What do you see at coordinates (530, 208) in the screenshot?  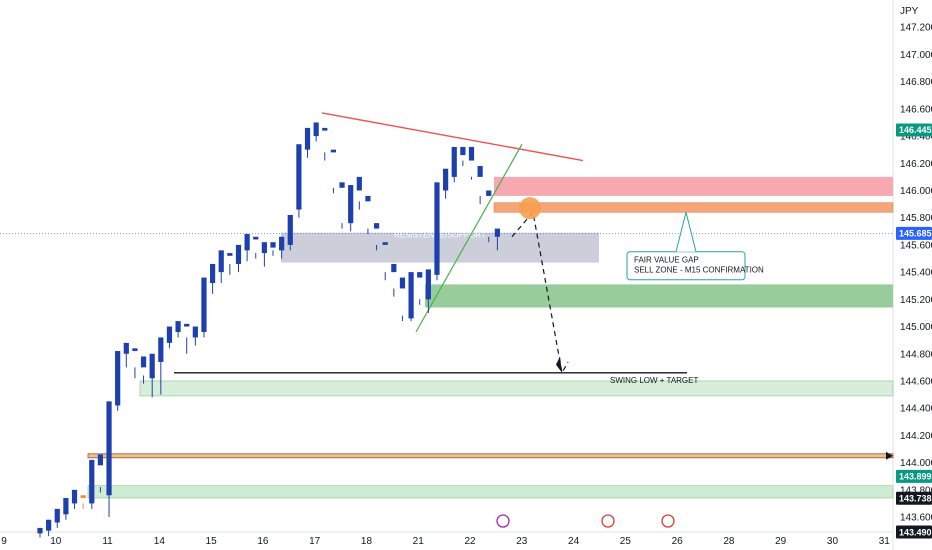 I see `entry-marker` at bounding box center [530, 208].